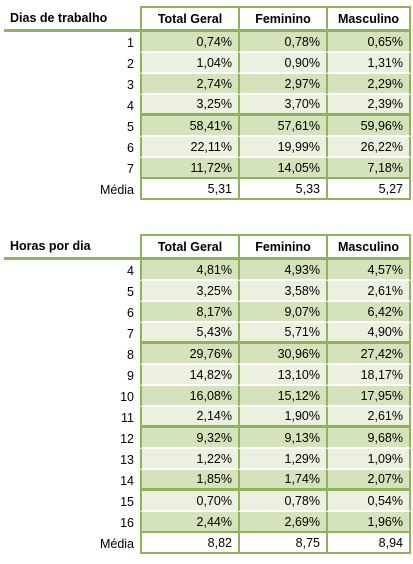 Image resolution: width=413 pixels, height=564 pixels. Describe the element at coordinates (189, 147) in the screenshot. I see `cell-total-geral: 22,11%` at that location.